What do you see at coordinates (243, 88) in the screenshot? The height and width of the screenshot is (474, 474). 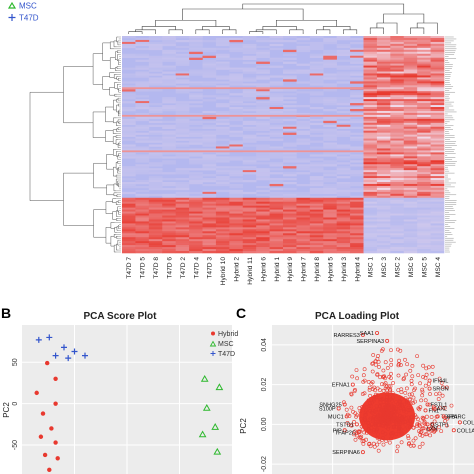 I see `heatmap-stripe` at bounding box center [243, 88].